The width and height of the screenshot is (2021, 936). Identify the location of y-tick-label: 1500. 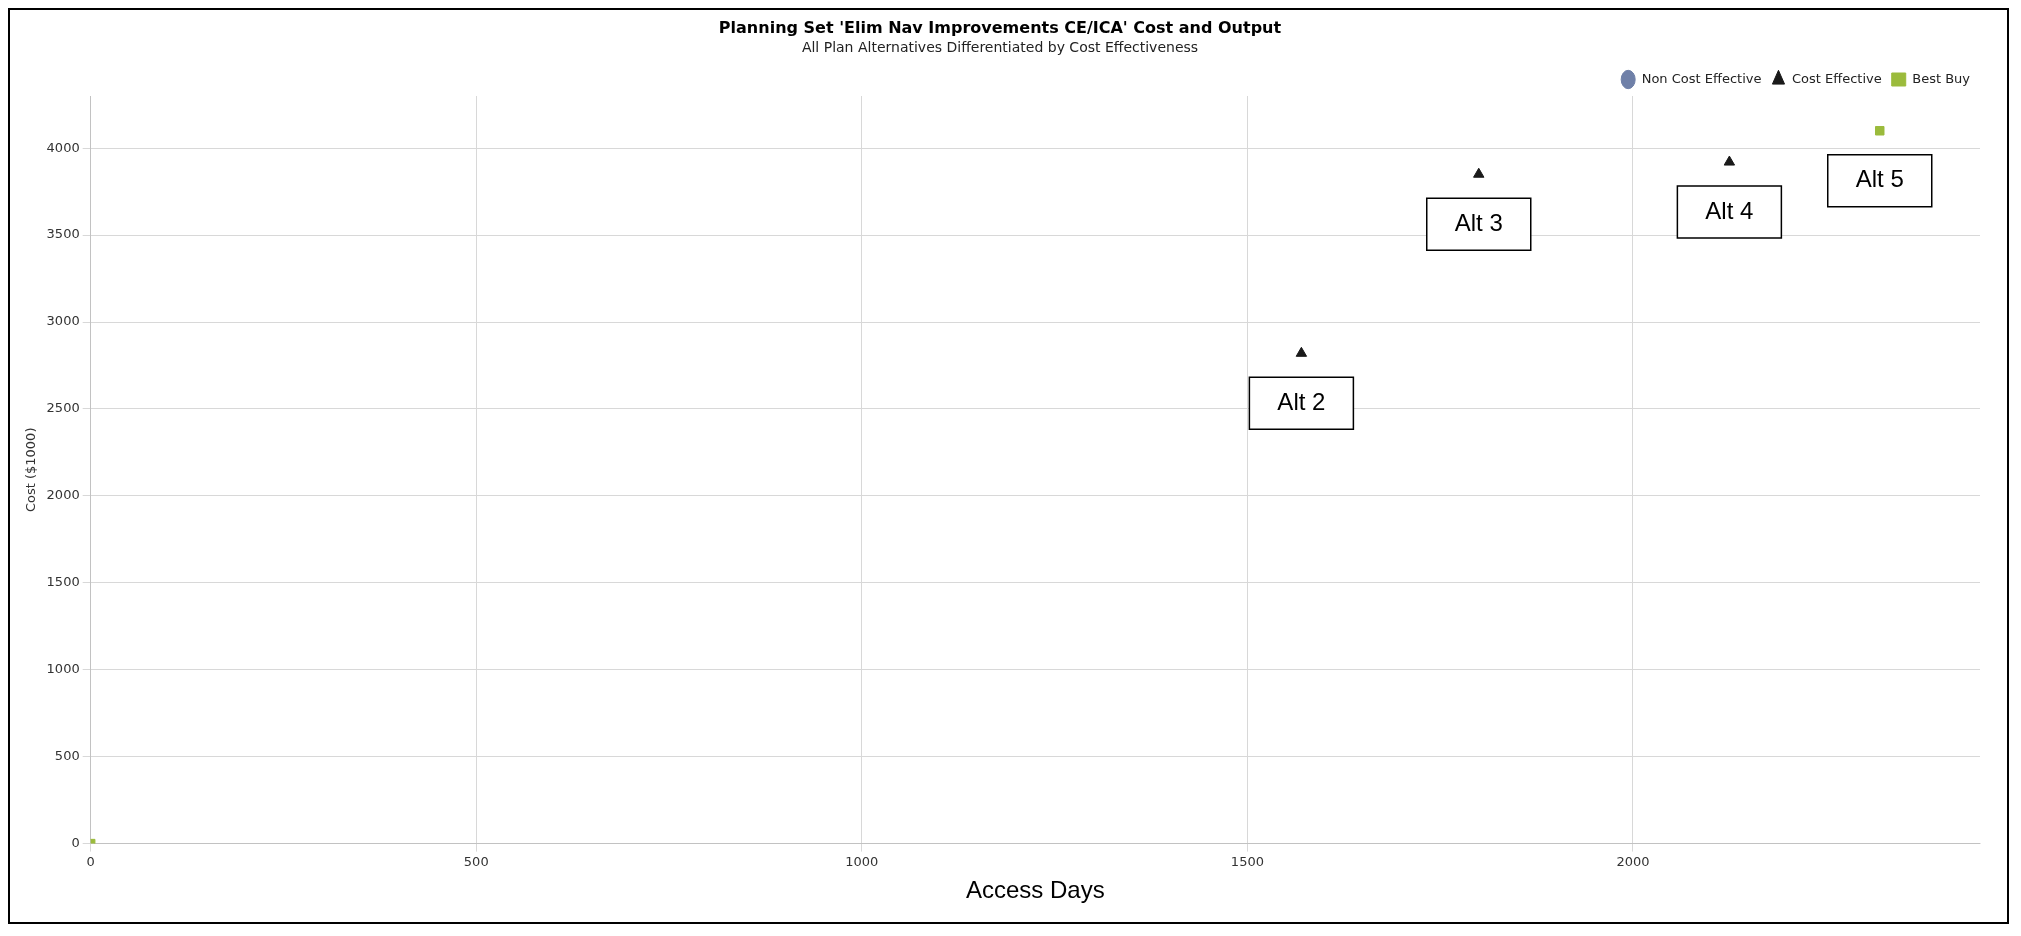
(63, 582).